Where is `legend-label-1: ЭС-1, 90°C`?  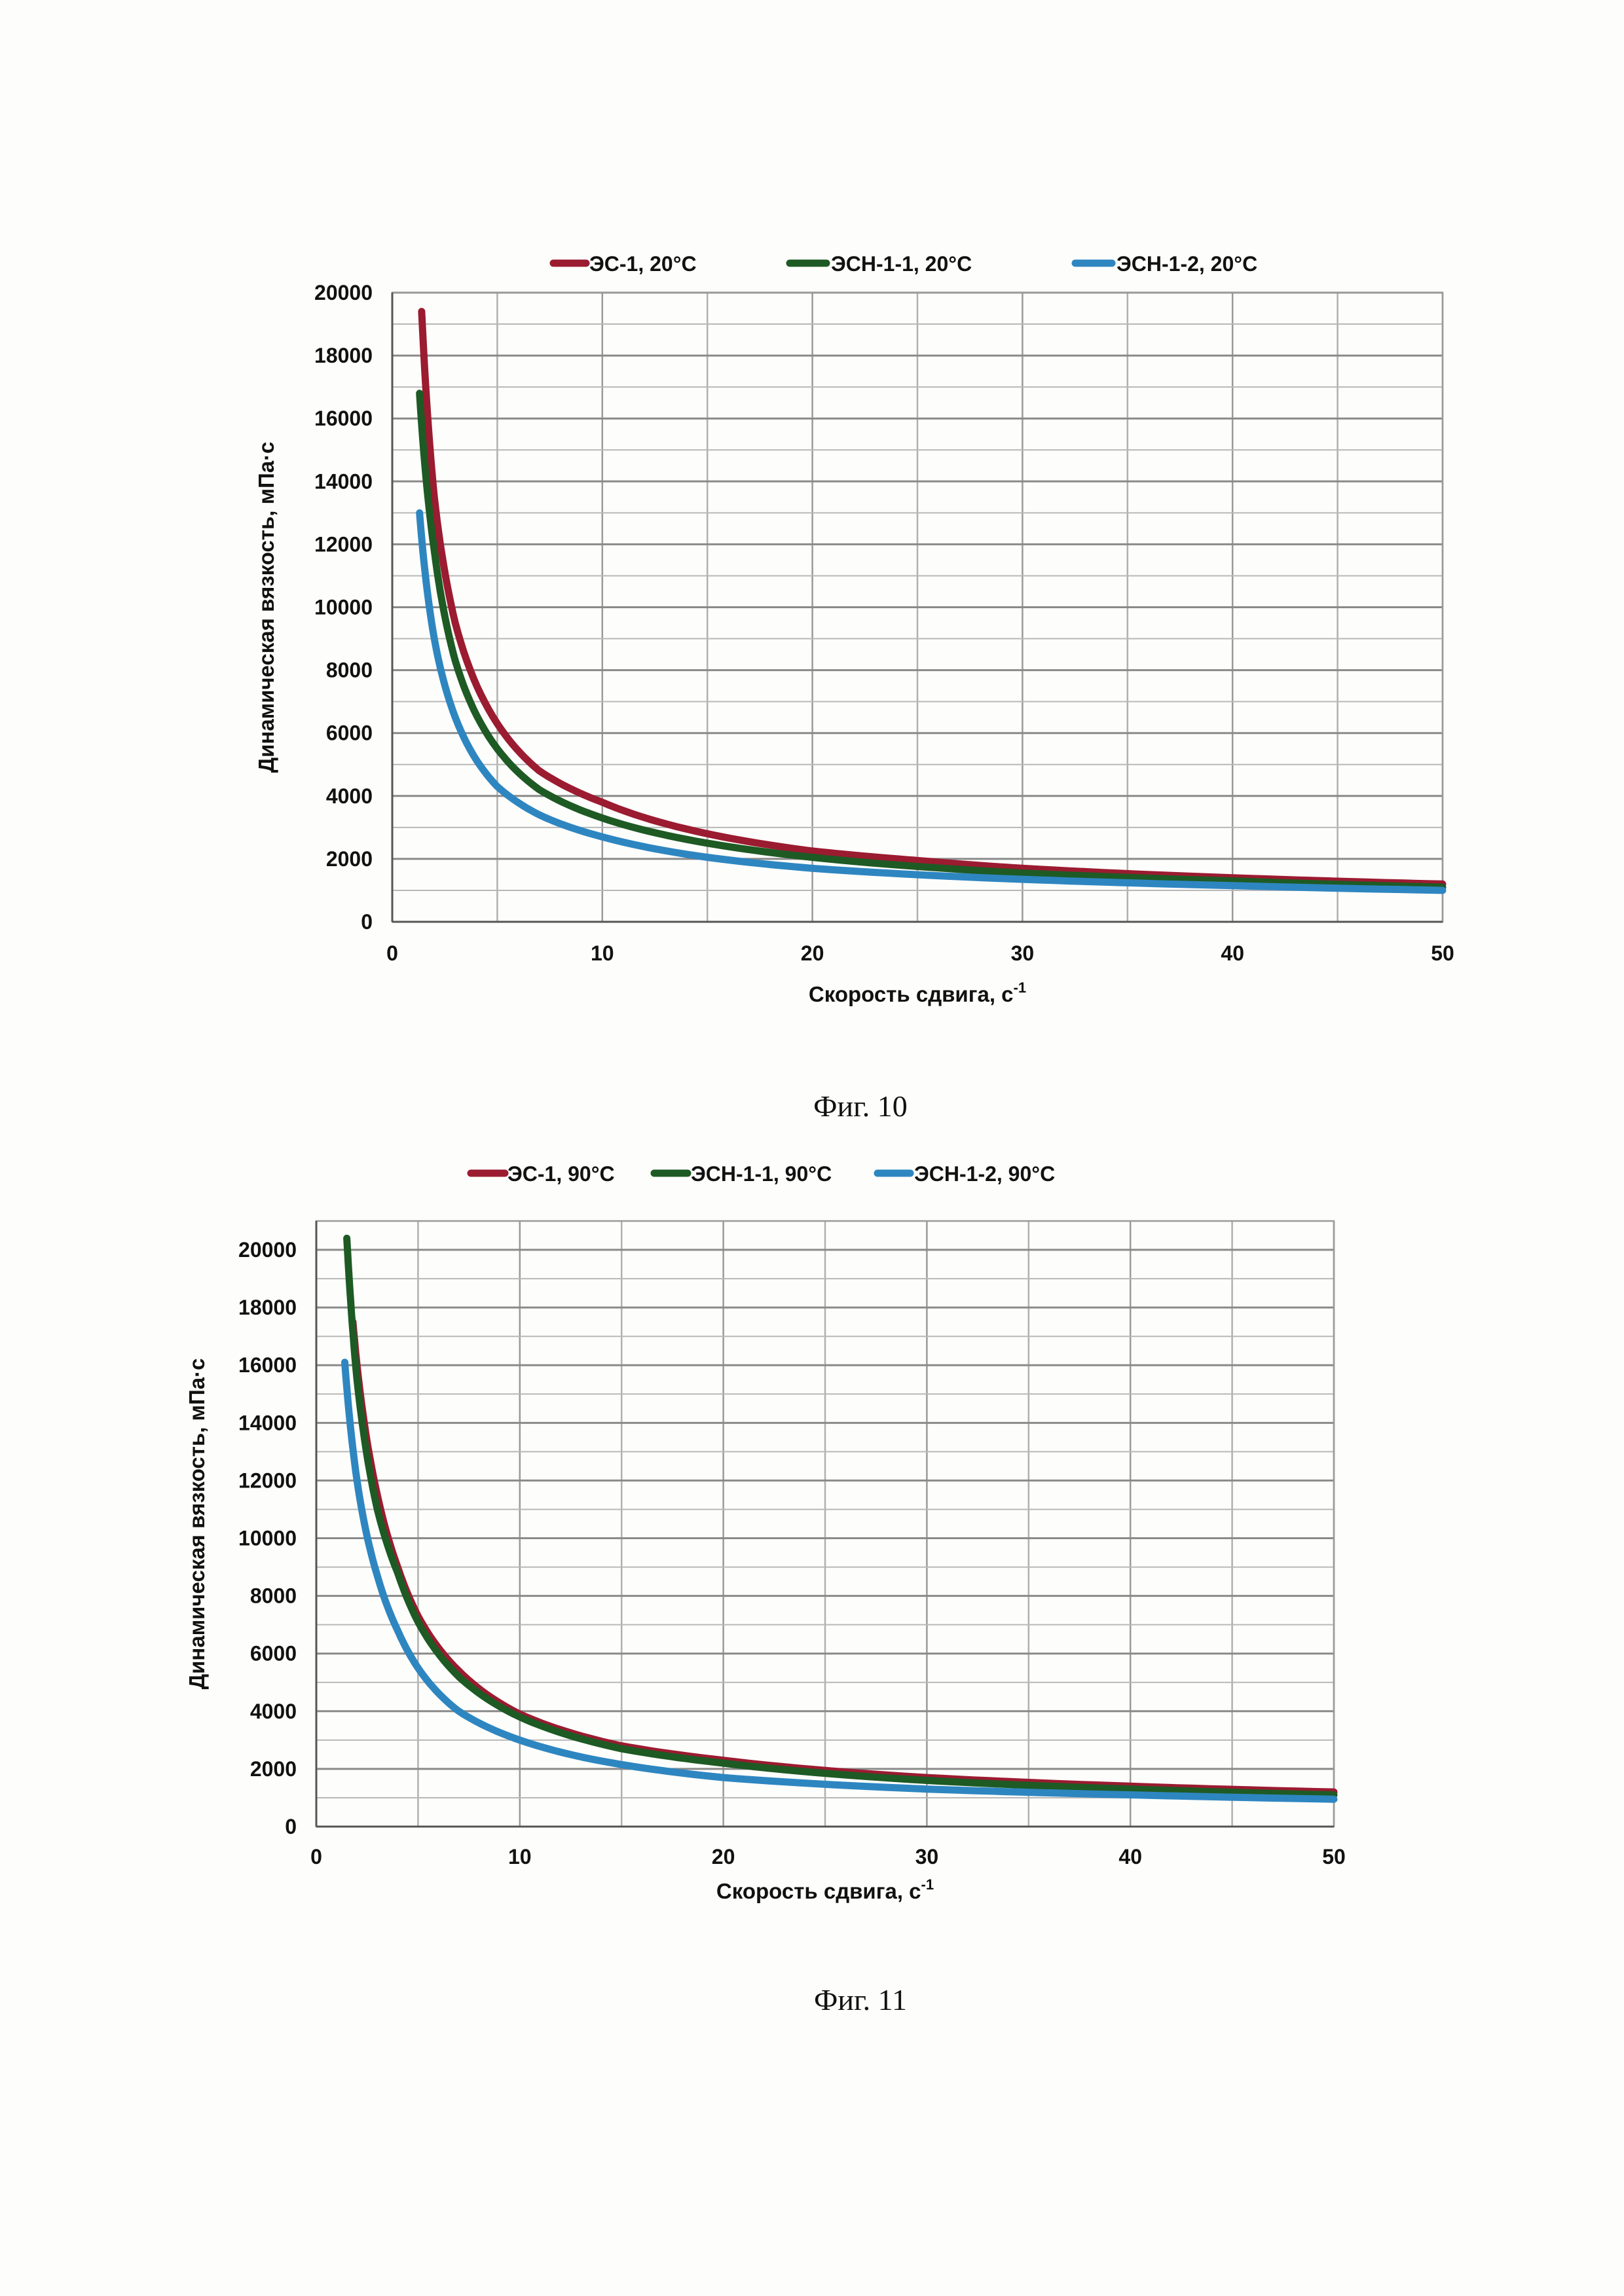
legend-label-1: ЭС-1, 90°C is located at coordinates (561, 1174).